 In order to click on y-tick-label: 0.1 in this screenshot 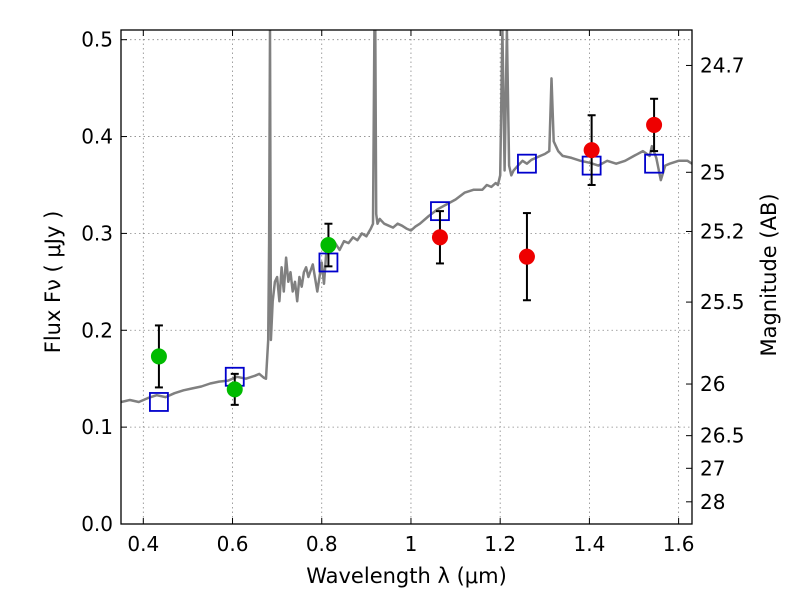, I will do `click(97, 427)`.